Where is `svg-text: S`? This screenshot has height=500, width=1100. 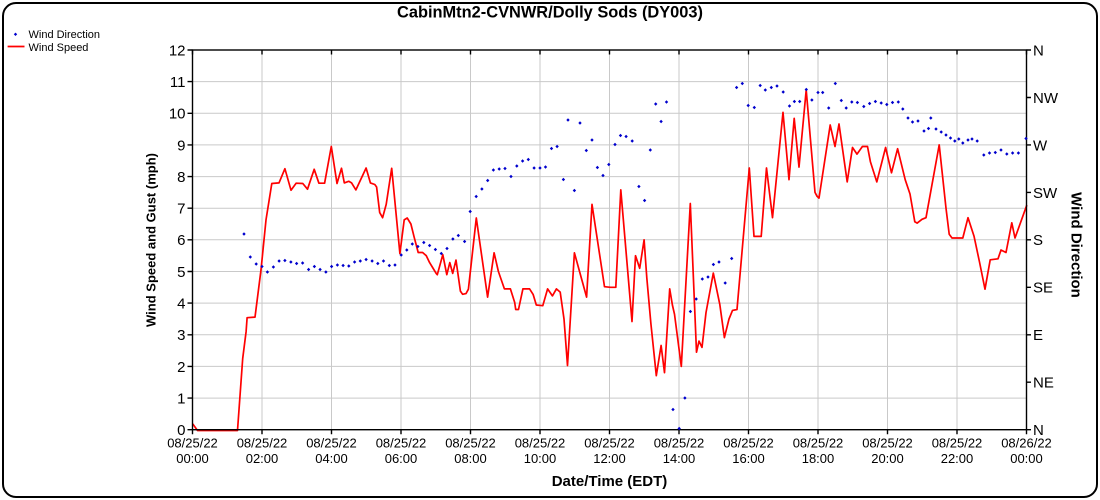 svg-text: S is located at coordinates (1038, 240).